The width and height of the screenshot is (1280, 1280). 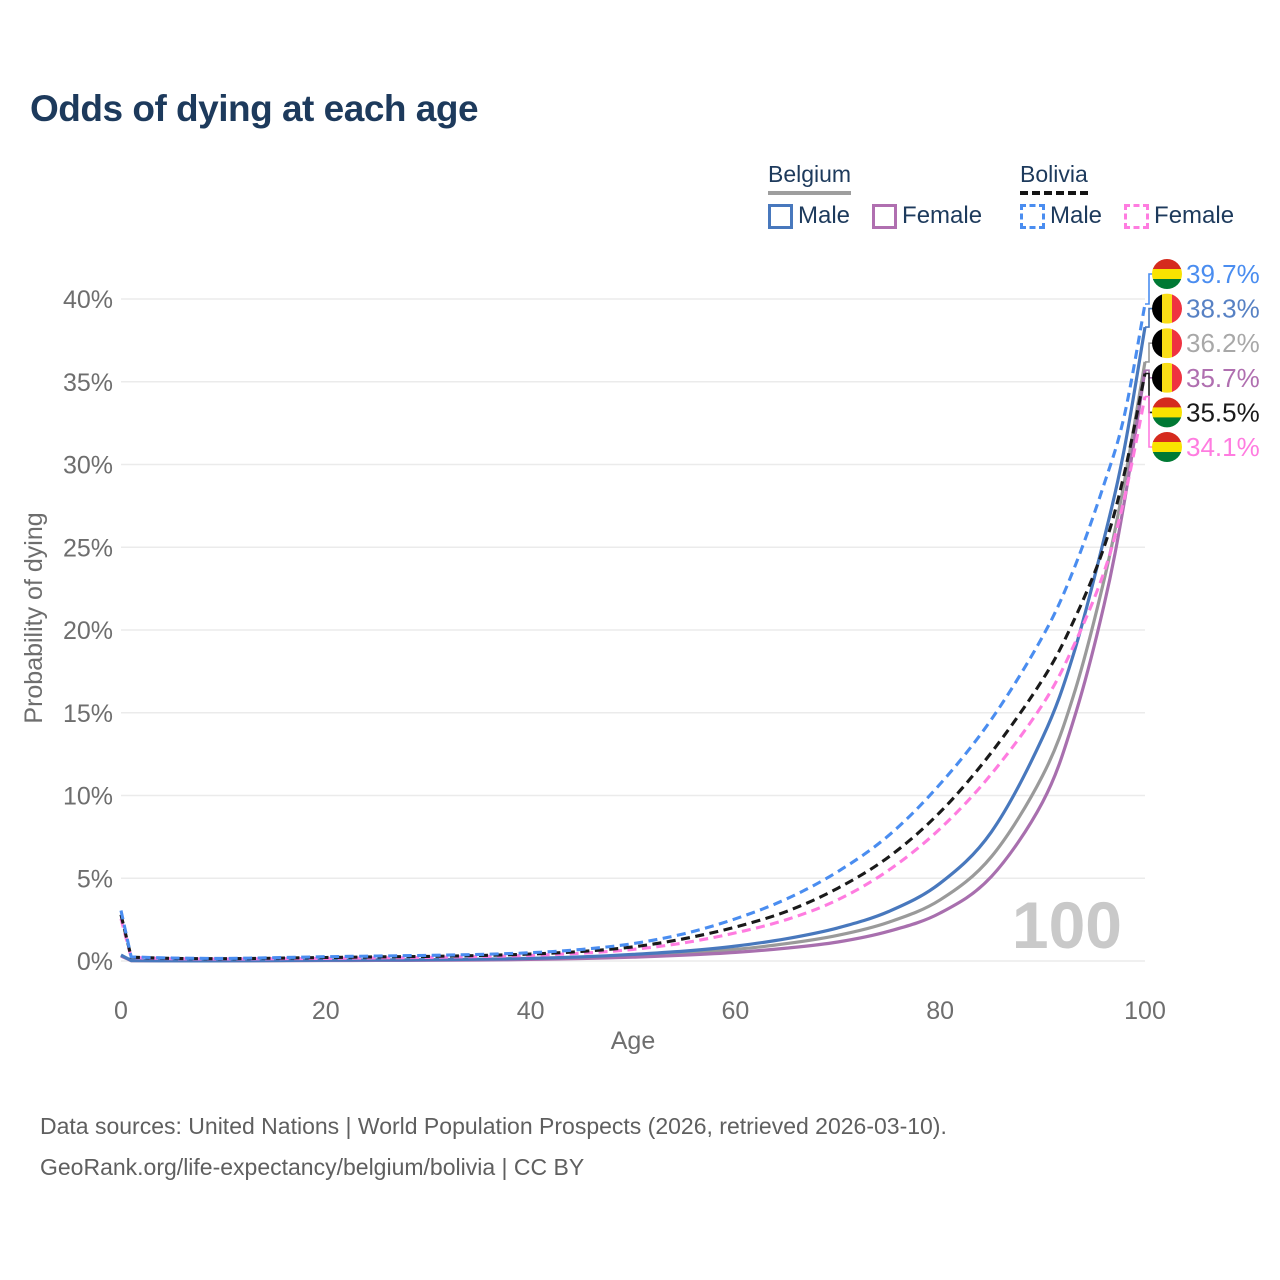 What do you see at coordinates (1137, 216) in the screenshot?
I see `bolivia-female-swatch-icon` at bounding box center [1137, 216].